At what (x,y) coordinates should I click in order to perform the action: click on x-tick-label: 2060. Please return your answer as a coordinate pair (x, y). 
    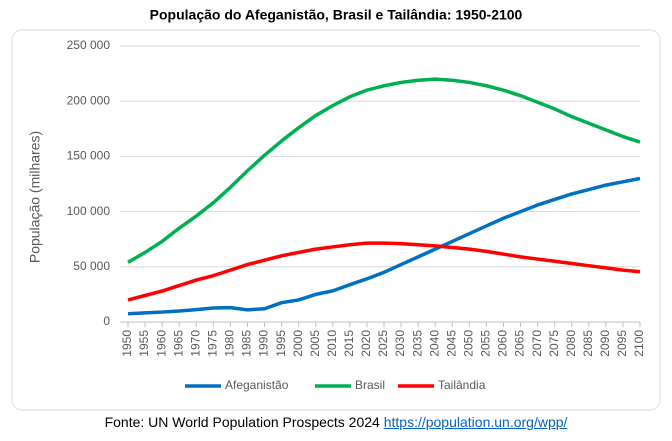
    Looking at the image, I should click on (503, 343).